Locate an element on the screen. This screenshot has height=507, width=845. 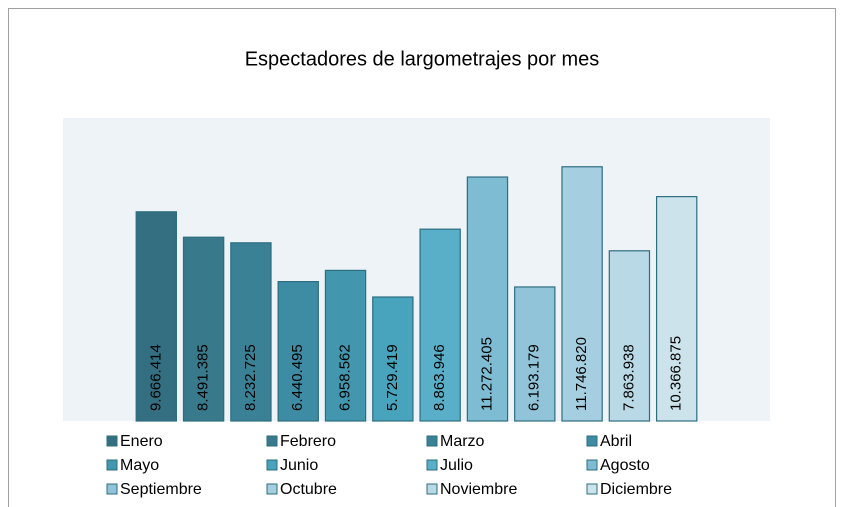
legend-label: Febrero is located at coordinates (308, 441).